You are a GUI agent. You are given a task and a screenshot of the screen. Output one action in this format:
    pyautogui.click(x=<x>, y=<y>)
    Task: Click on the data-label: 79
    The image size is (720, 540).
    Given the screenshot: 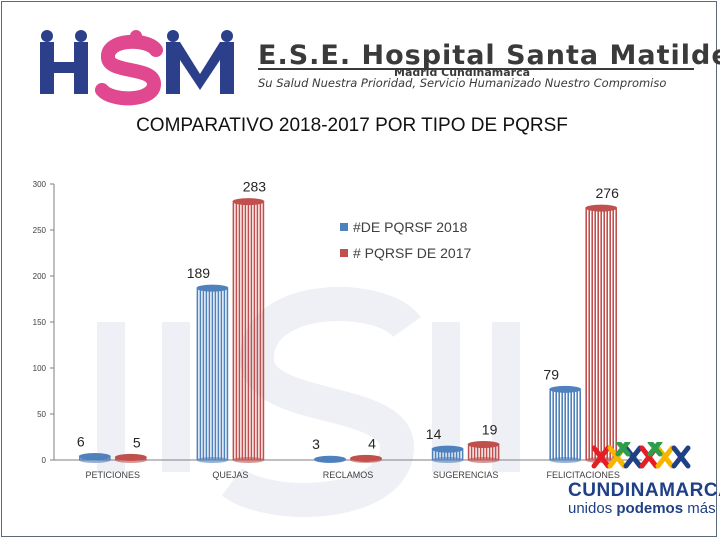 What is the action you would take?
    pyautogui.click(x=551, y=374)
    